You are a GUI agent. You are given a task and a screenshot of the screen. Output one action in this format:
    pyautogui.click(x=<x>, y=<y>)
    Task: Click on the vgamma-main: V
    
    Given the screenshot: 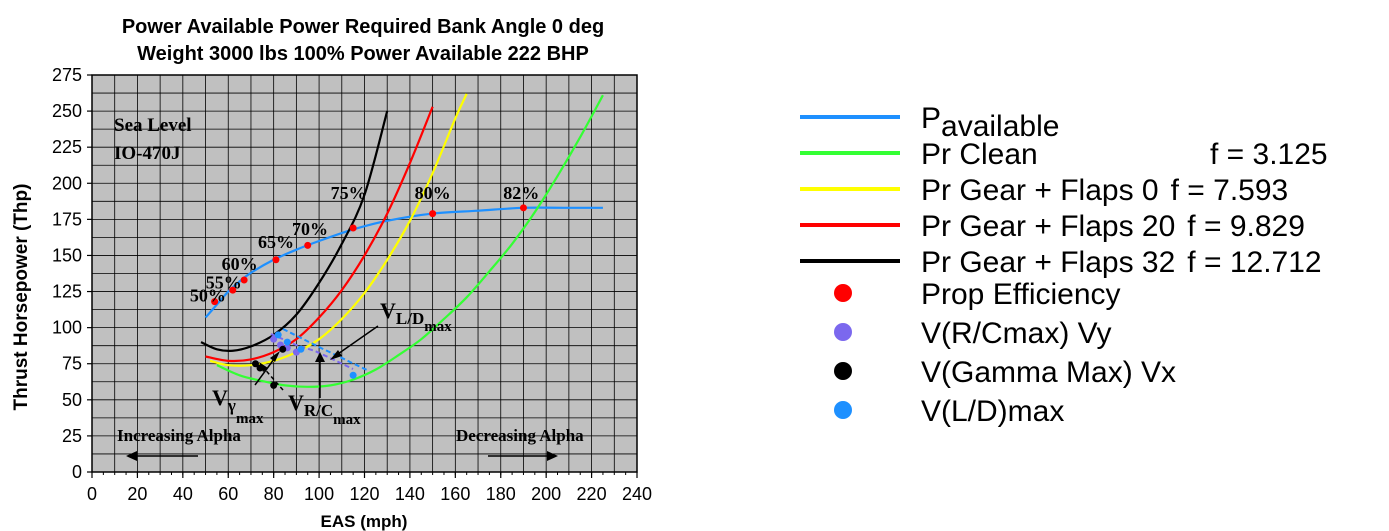 What is the action you would take?
    pyautogui.click(x=220, y=397)
    